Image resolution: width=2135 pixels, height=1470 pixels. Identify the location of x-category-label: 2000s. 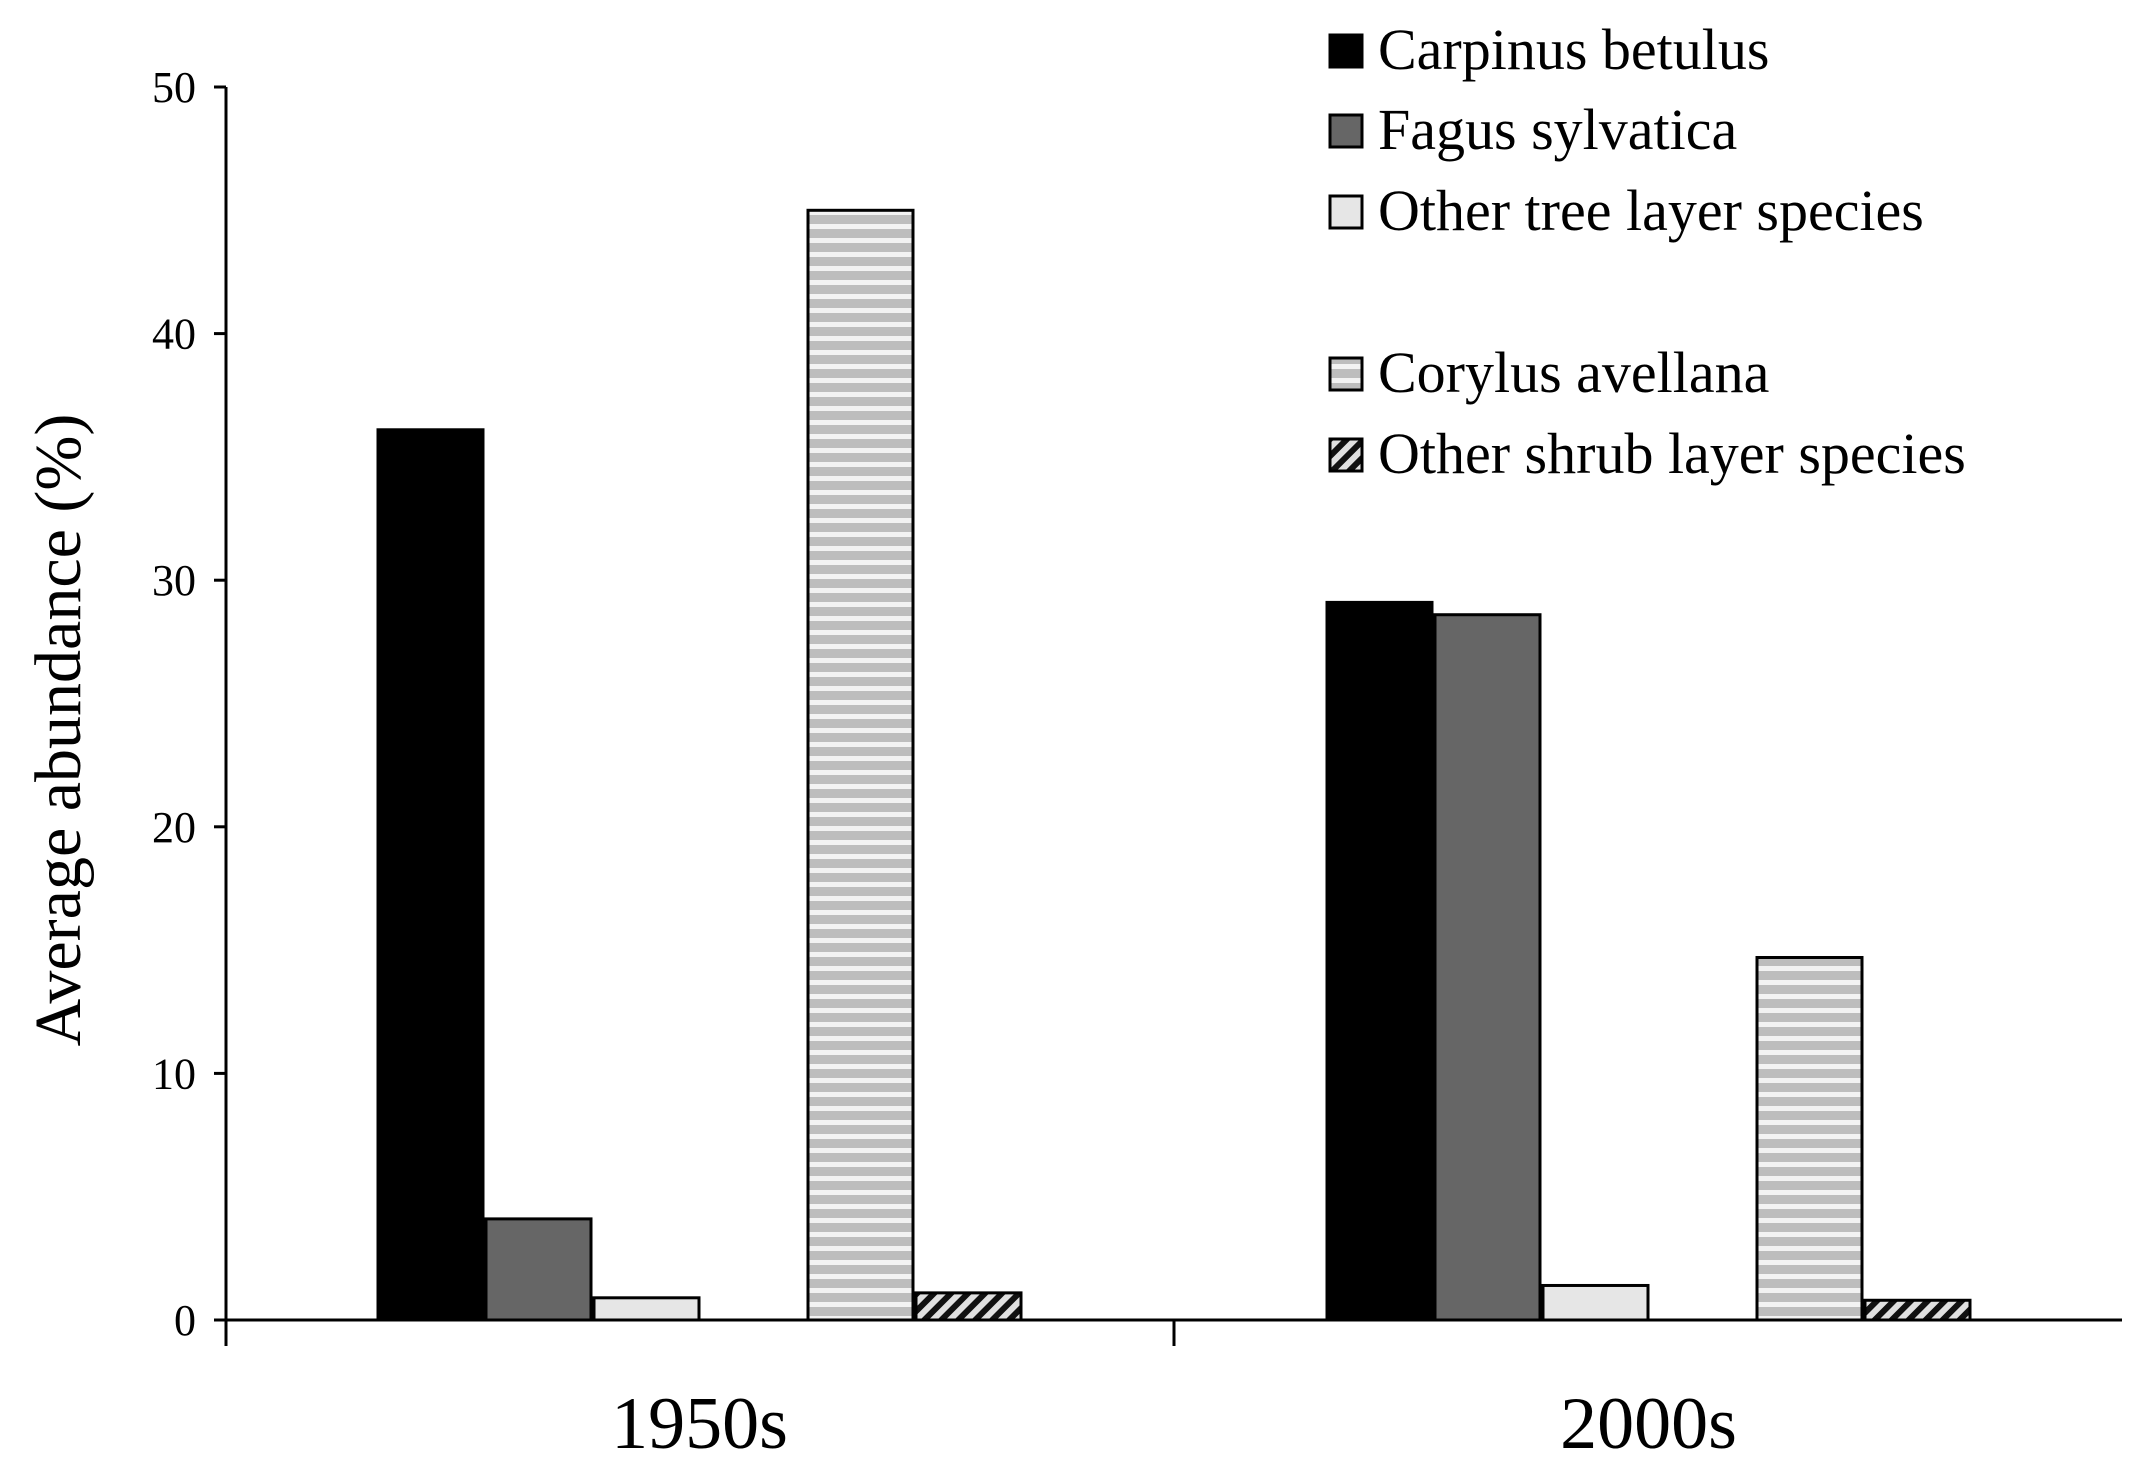
(1648, 1424).